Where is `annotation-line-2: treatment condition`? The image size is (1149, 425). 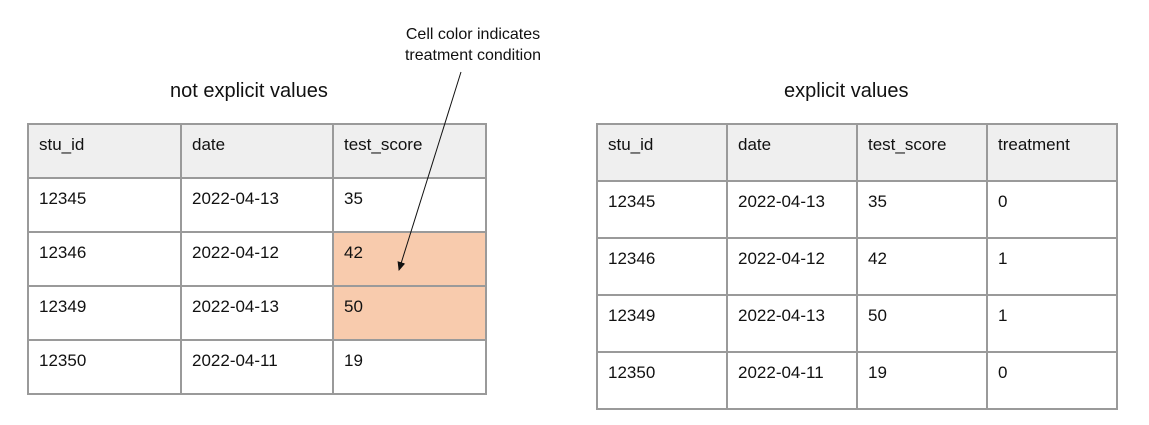 annotation-line-2: treatment condition is located at coordinates (473, 55).